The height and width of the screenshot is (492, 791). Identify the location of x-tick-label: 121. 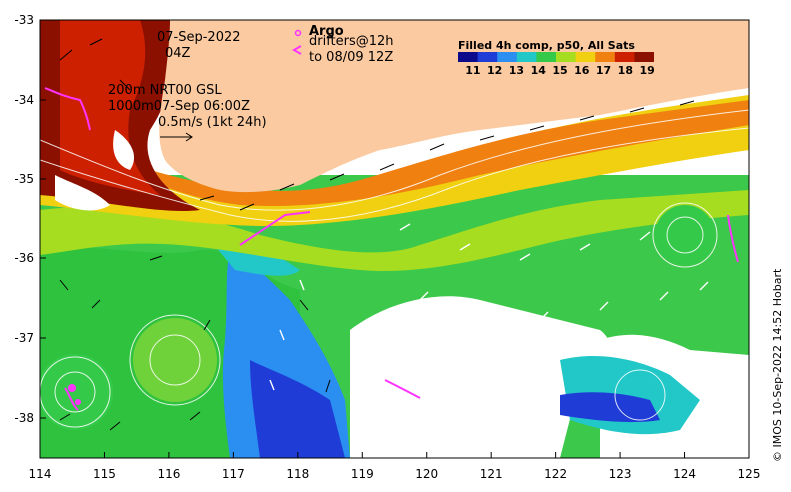
(491, 474).